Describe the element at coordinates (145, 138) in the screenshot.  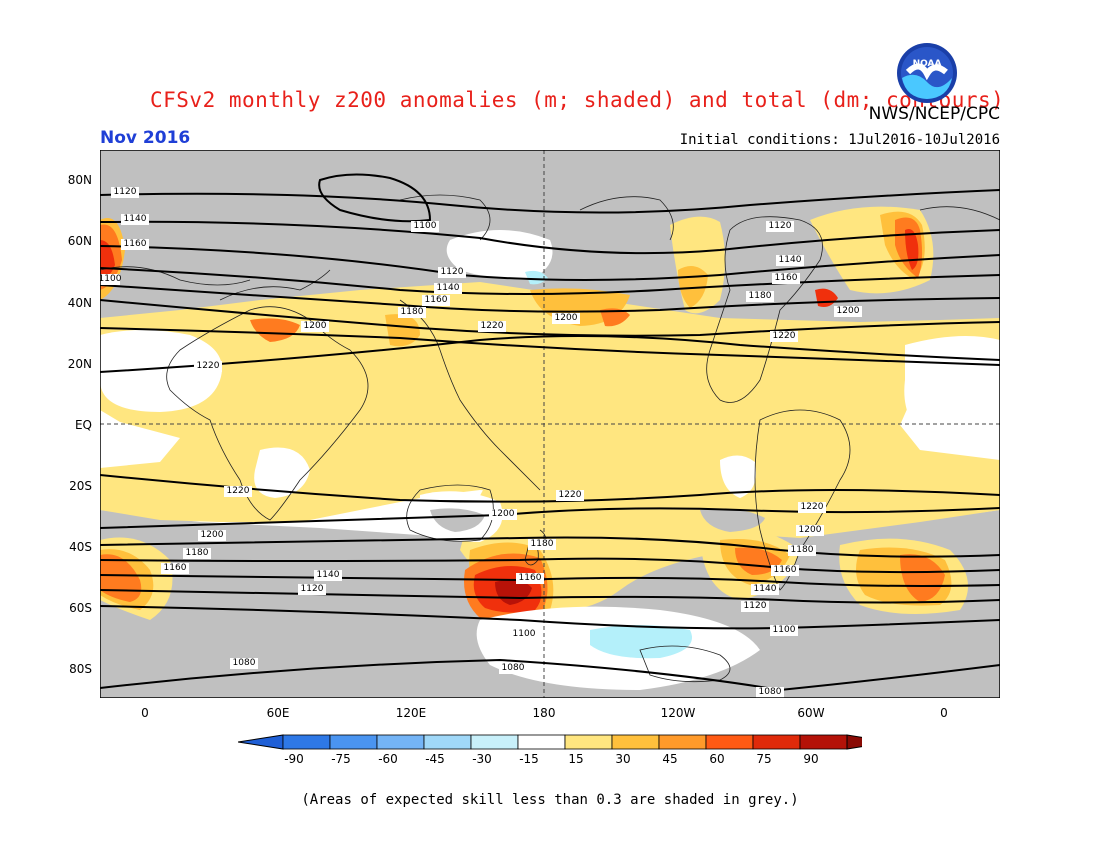
I see `forecast-month: Nov 2016` at that location.